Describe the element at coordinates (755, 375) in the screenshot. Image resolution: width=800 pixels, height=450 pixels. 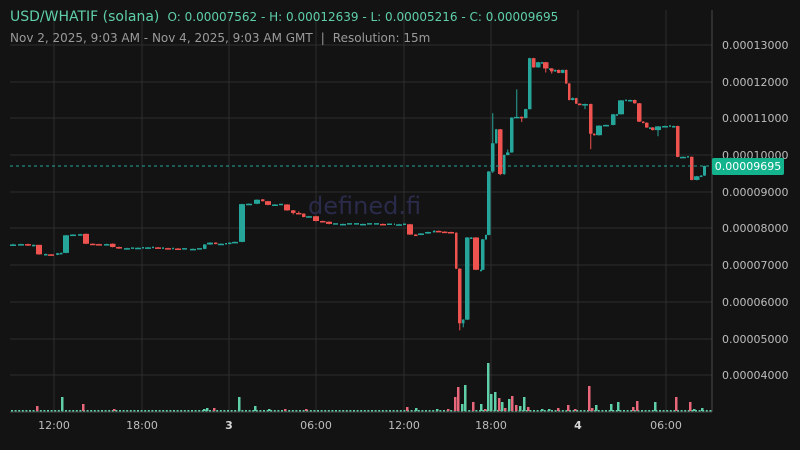
I see `y-tick-label: 0.00004000` at that location.